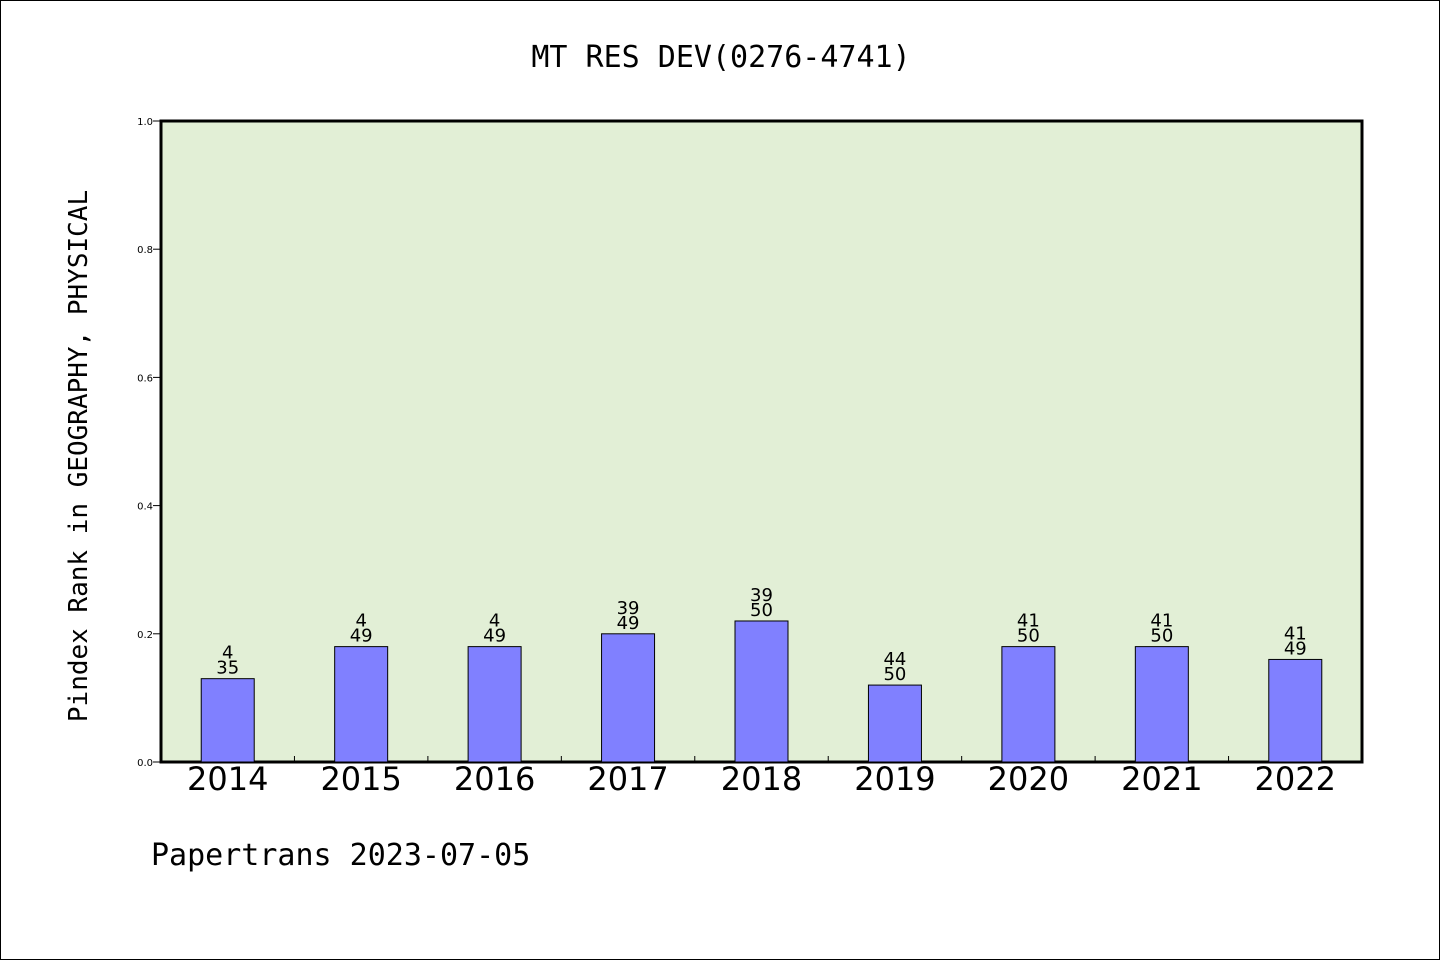  What do you see at coordinates (1028, 779) in the screenshot?
I see `x-tick-label: 2020` at bounding box center [1028, 779].